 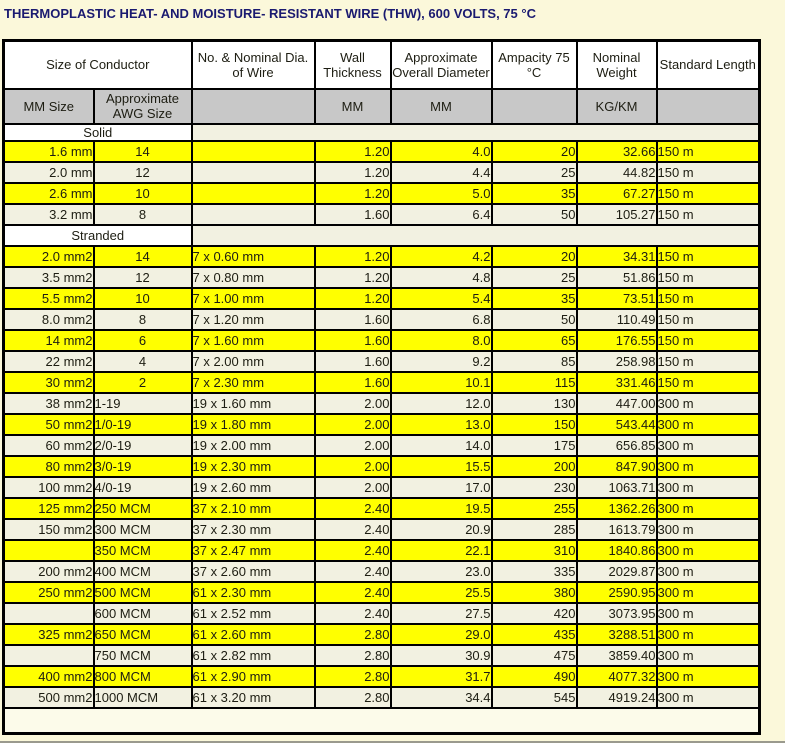 What do you see at coordinates (534, 634) in the screenshot?
I see `cell-ampacity: 435` at bounding box center [534, 634].